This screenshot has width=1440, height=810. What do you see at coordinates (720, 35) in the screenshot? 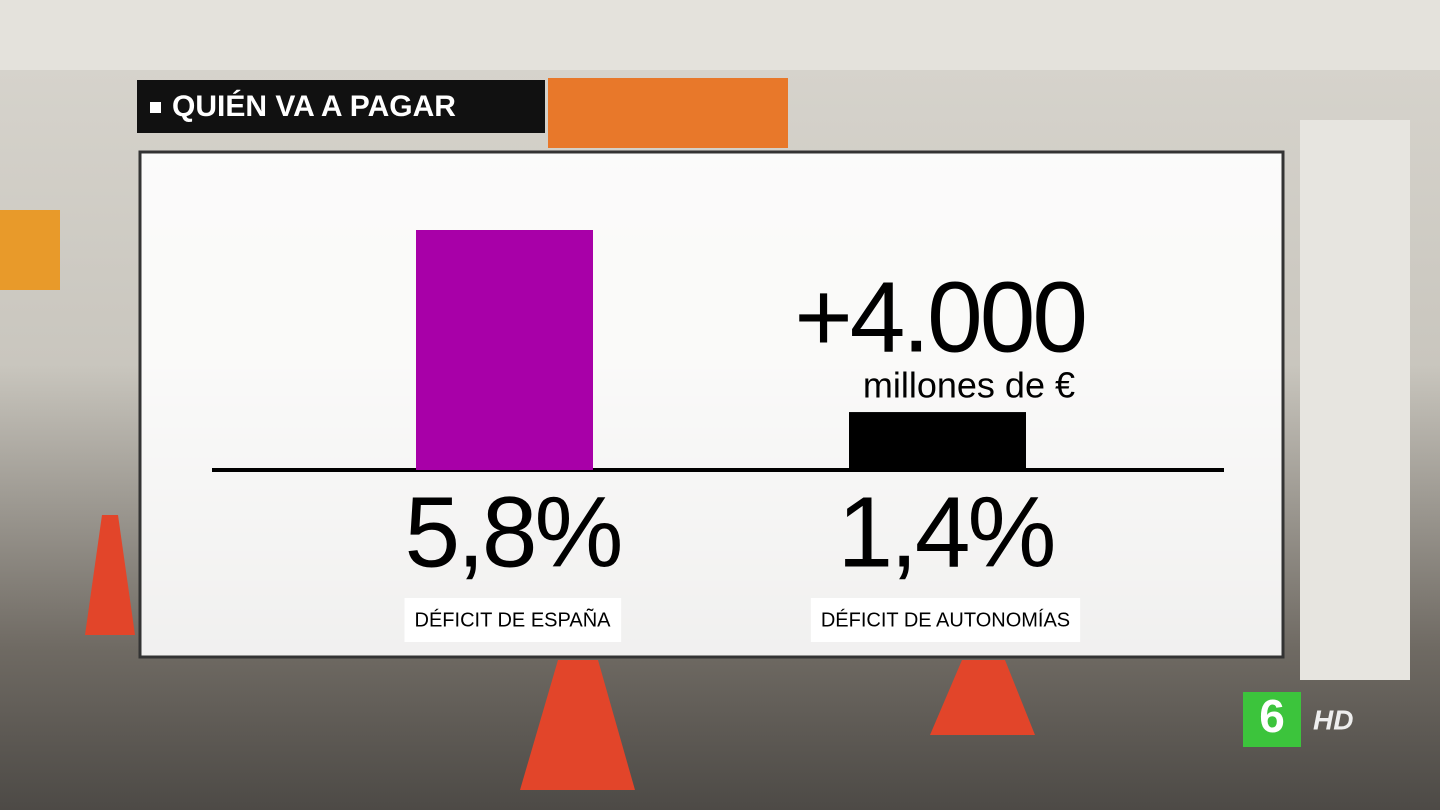
I see `canopy` at bounding box center [720, 35].